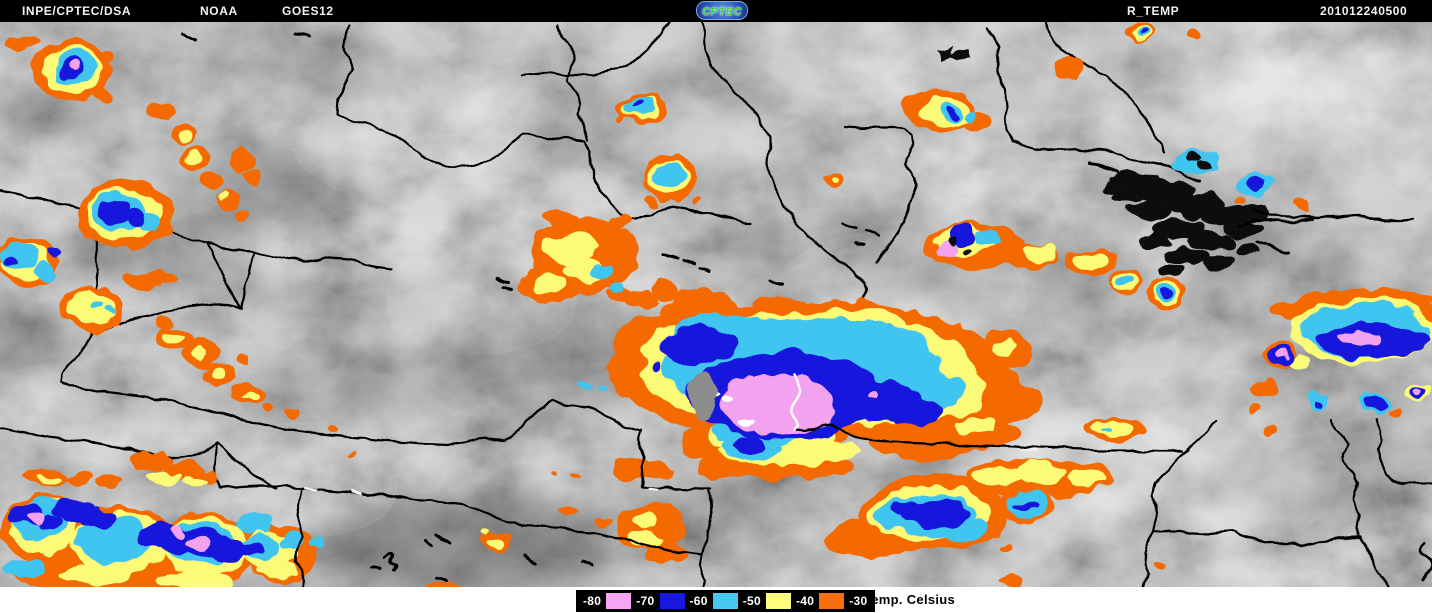 The image size is (1432, 613). Describe the element at coordinates (645, 601) in the screenshot. I see `legend-label: -70` at that location.